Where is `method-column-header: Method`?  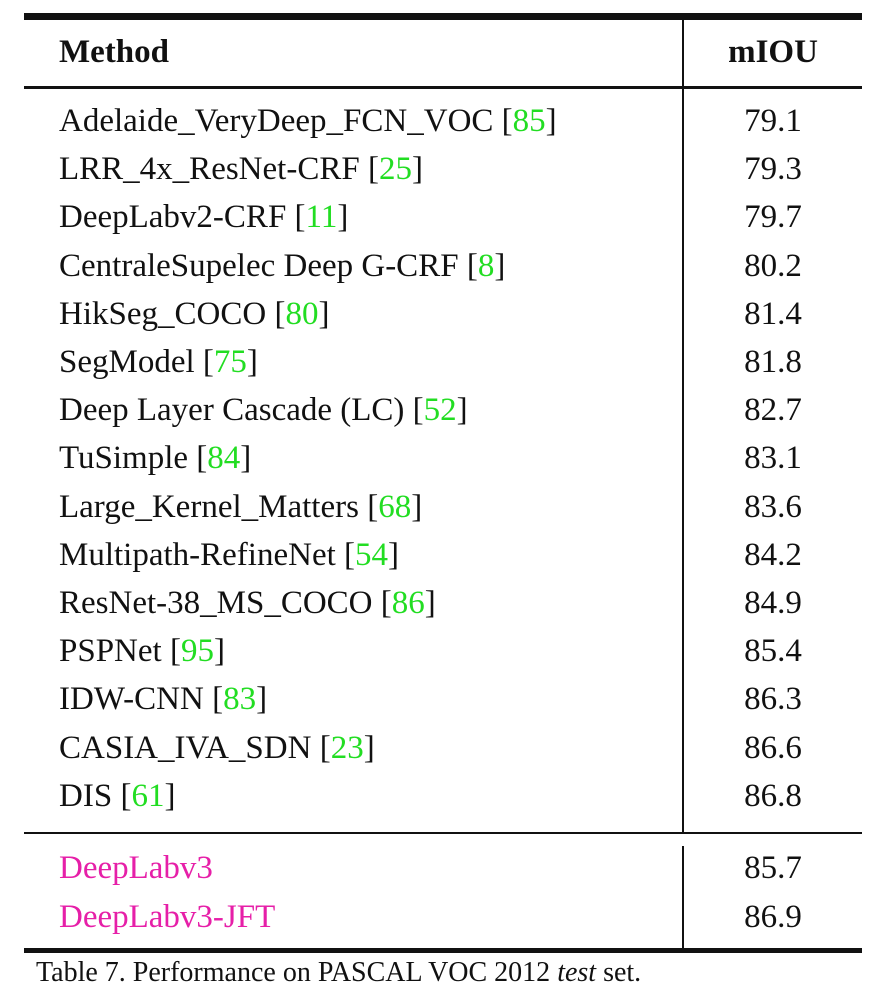 method-column-header: Method is located at coordinates (114, 52).